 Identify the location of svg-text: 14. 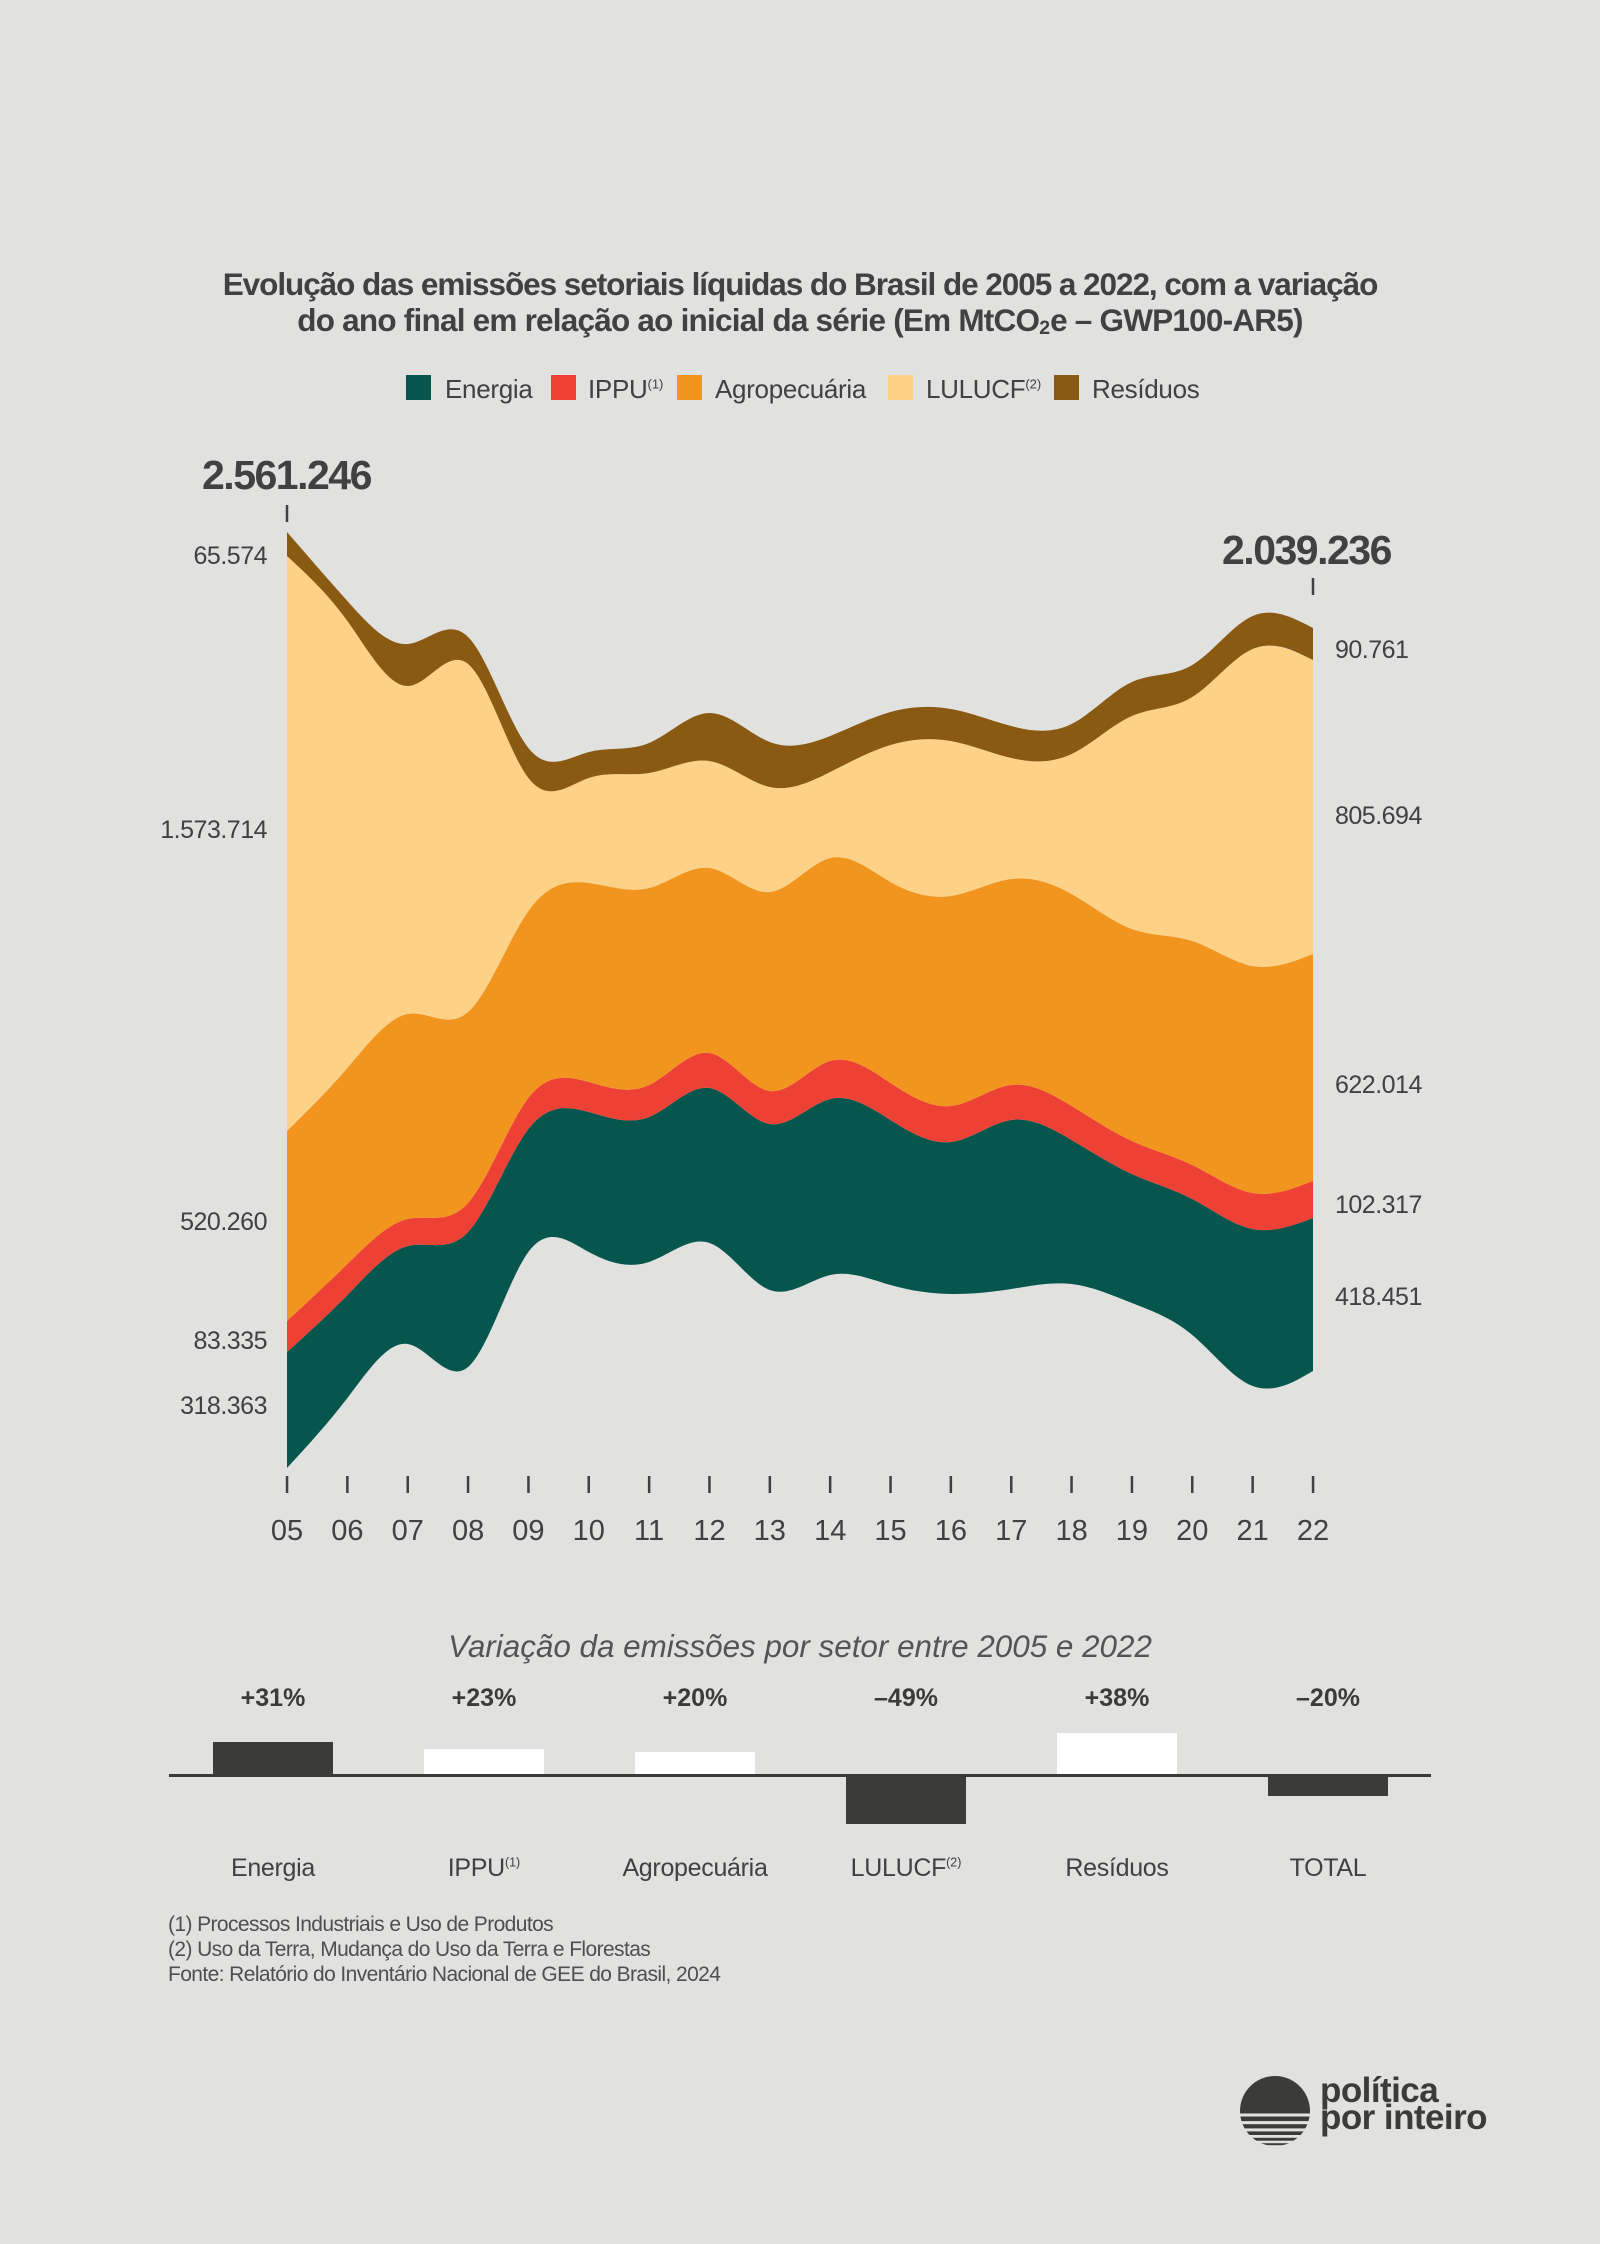
(830, 1531).